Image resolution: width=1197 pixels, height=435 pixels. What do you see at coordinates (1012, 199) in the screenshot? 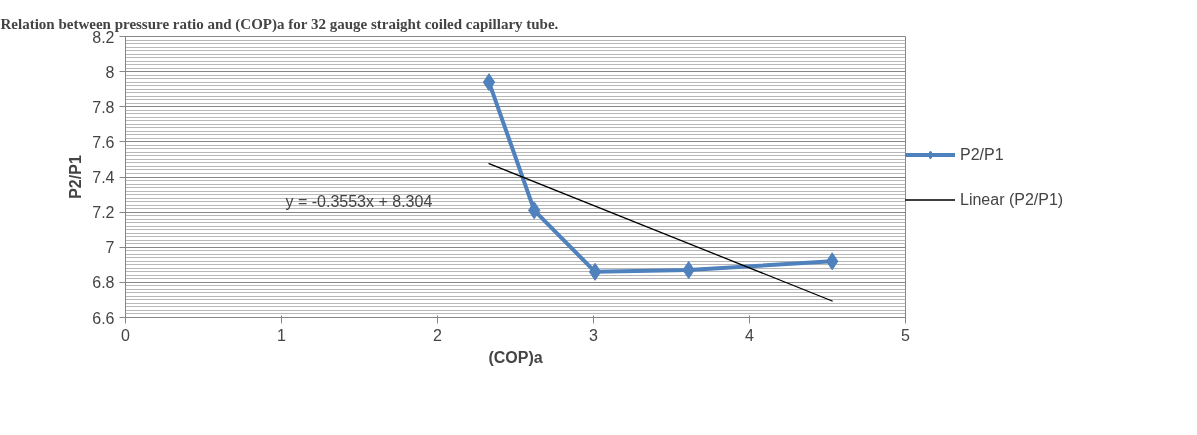
I see `legend-label: Linear (P2/P1)` at bounding box center [1012, 199].